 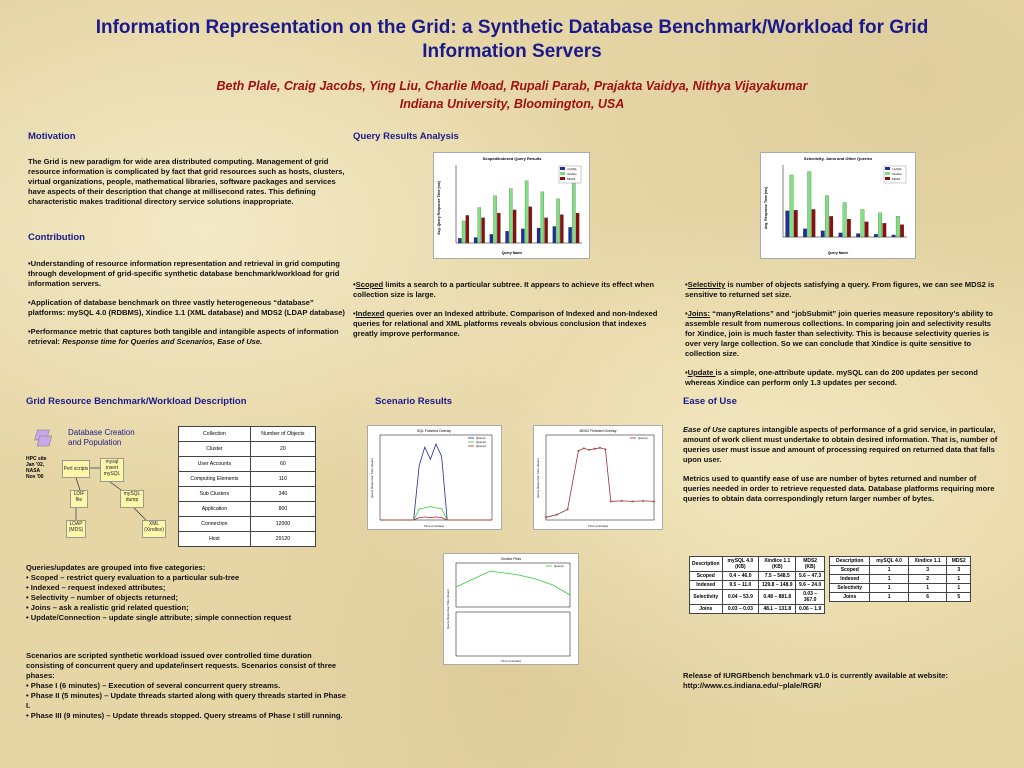 What do you see at coordinates (481, 438) in the screenshot?
I see `legend-label: Query1` at bounding box center [481, 438].